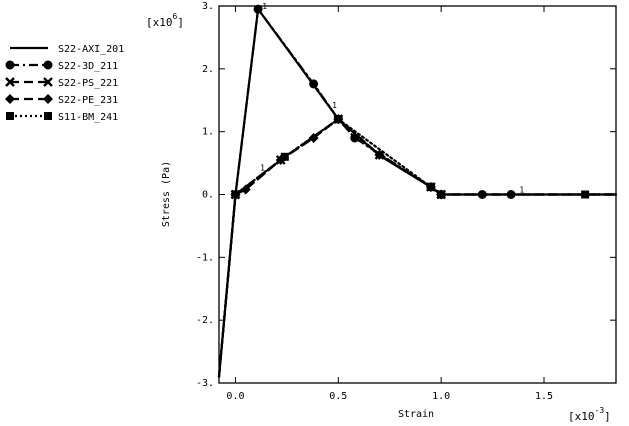 This screenshot has width=629, height=426. I want to click on x-tick-label: 0.0, so click(235, 396).